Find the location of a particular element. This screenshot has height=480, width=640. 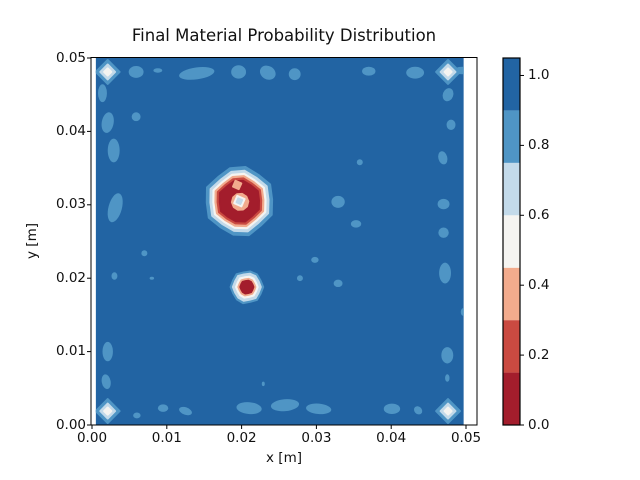

y-tick-label: 0.05 is located at coordinates (70, 57).